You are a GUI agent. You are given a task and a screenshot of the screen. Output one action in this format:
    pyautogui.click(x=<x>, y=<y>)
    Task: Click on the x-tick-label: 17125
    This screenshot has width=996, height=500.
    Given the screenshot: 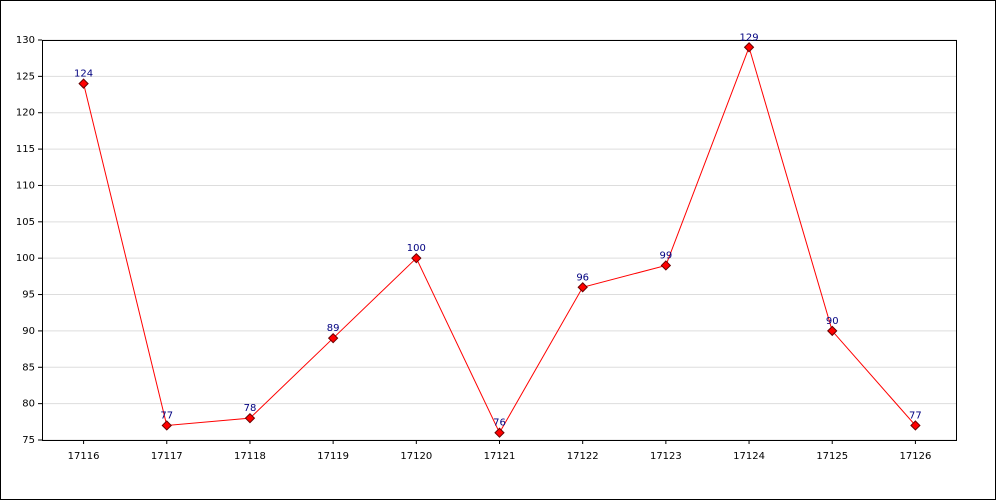 What is the action you would take?
    pyautogui.click(x=832, y=456)
    